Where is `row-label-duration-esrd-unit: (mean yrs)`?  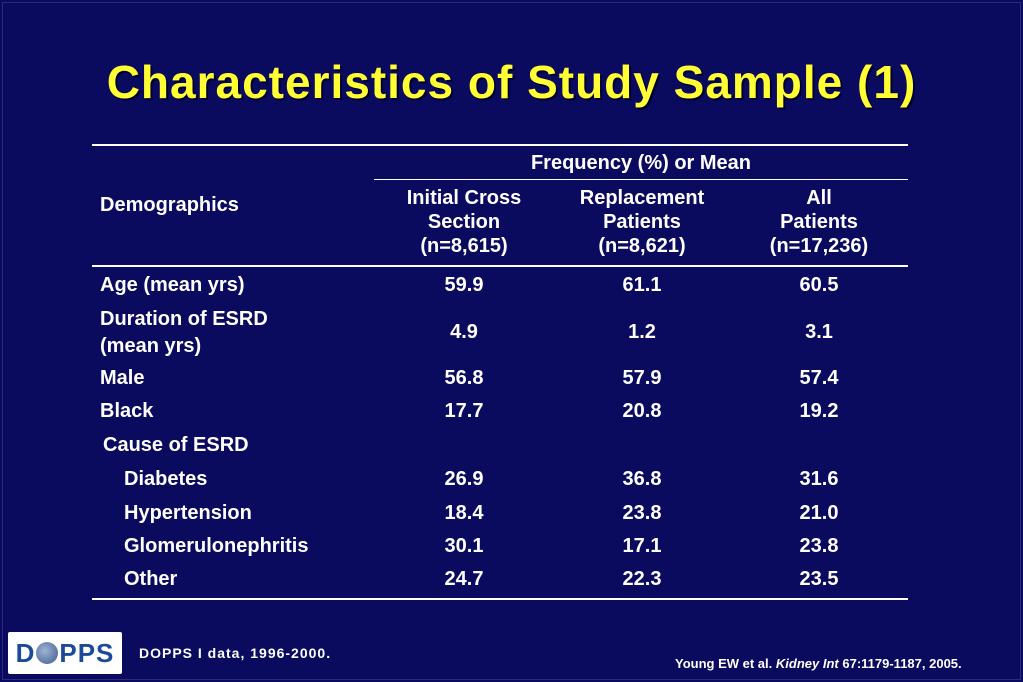 row-label-duration-esrd-unit: (mean yrs) is located at coordinates (151, 346).